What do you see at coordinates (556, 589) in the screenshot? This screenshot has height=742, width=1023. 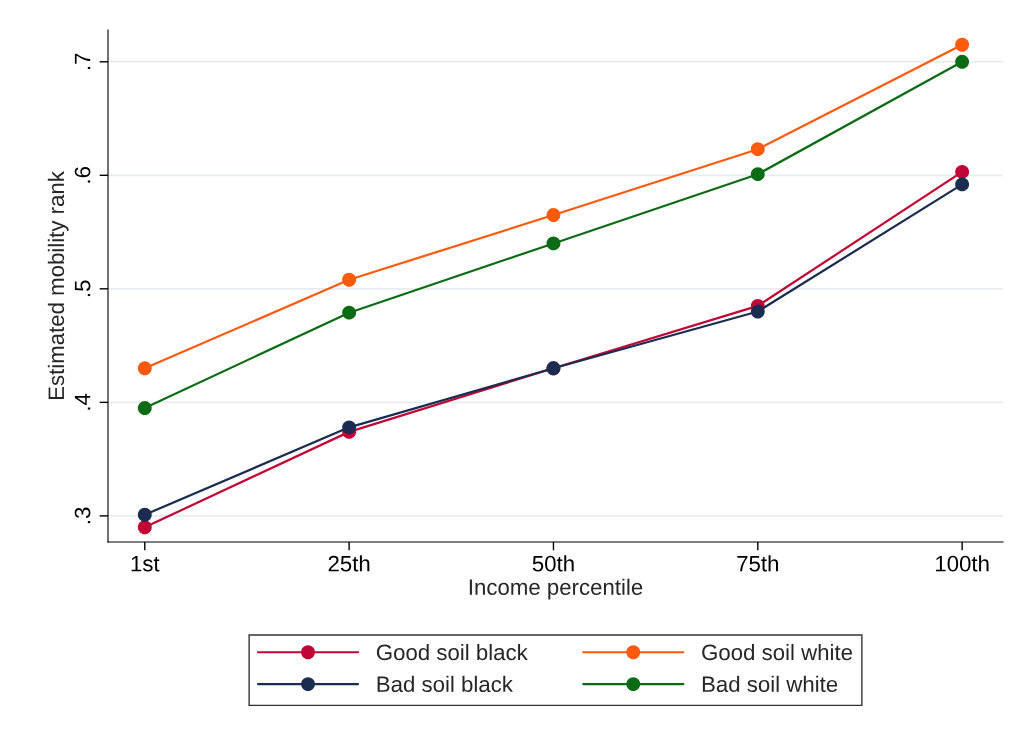 I see `x-axis-title: Income percentile` at bounding box center [556, 589].